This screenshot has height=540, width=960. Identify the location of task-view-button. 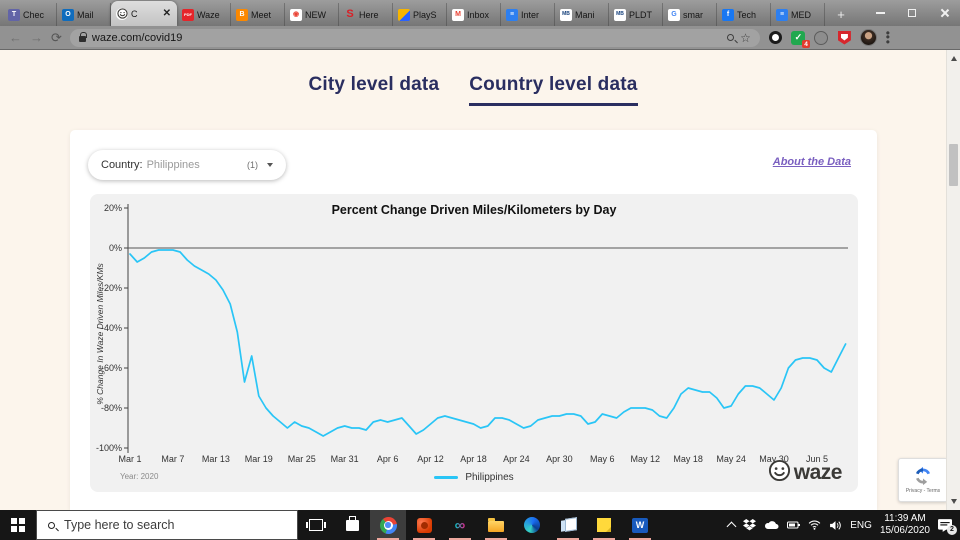
(316, 525).